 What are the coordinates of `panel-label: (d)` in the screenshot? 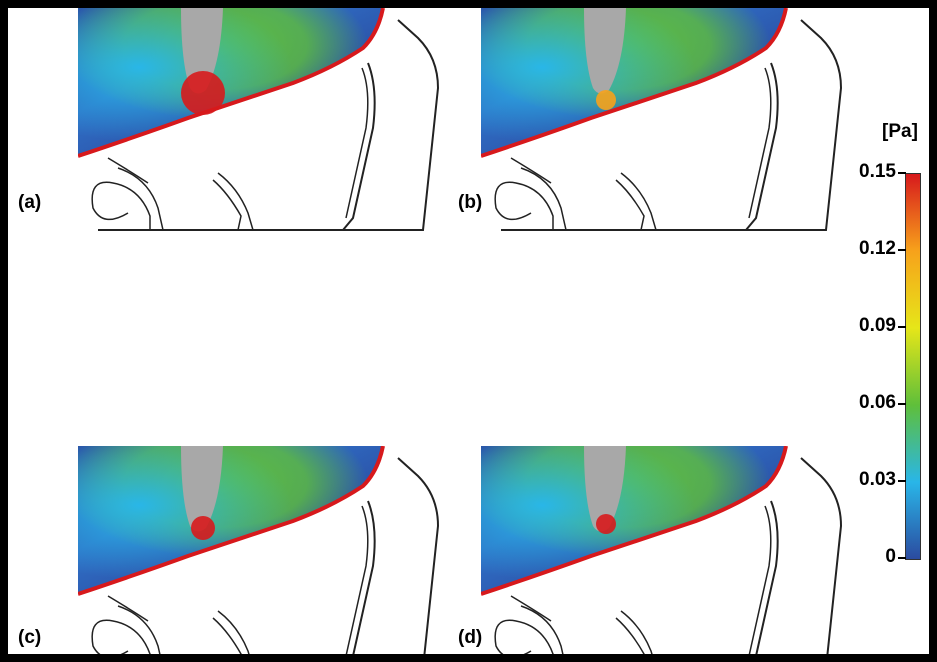 It's located at (470, 637).